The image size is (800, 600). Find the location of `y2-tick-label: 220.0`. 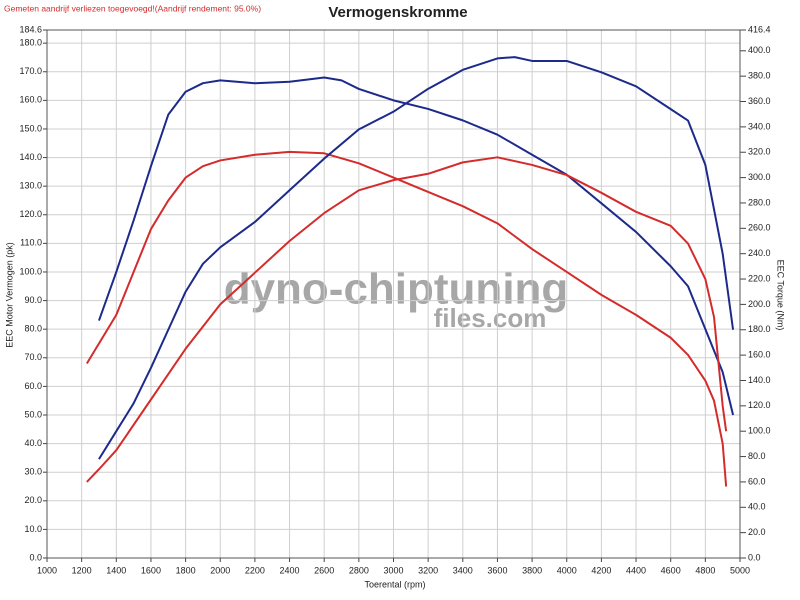

y2-tick-label: 220.0 is located at coordinates (759, 278).